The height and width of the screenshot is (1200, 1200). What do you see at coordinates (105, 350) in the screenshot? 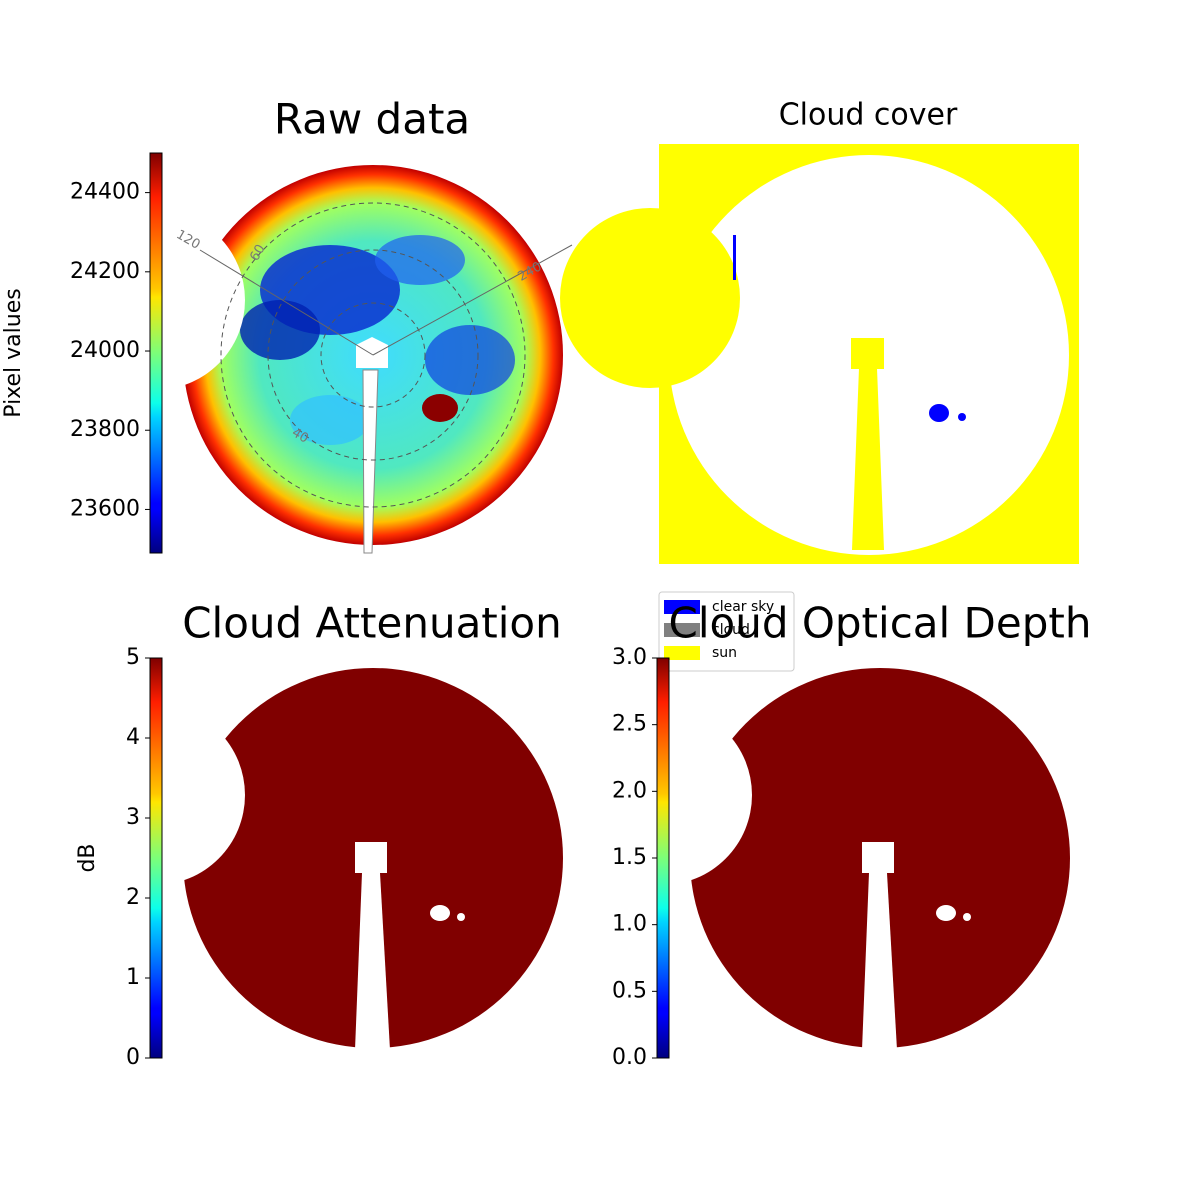
I see `colorbar-tick-label: 24000` at bounding box center [105, 350].